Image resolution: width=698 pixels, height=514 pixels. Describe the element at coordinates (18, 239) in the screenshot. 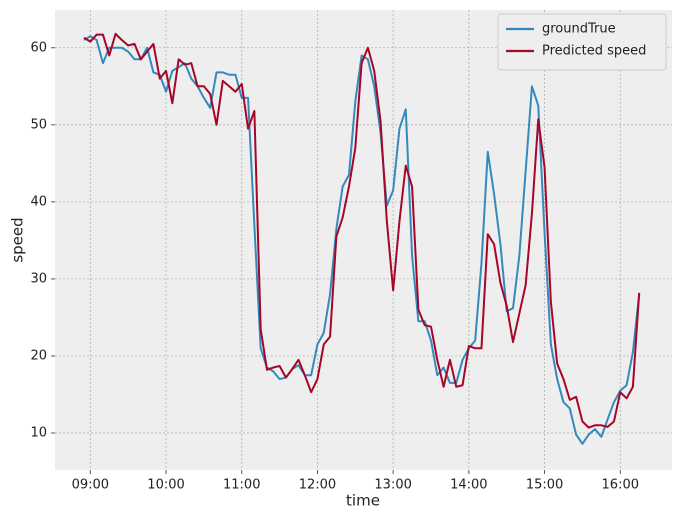

I see `y-axis-label: speed` at that location.